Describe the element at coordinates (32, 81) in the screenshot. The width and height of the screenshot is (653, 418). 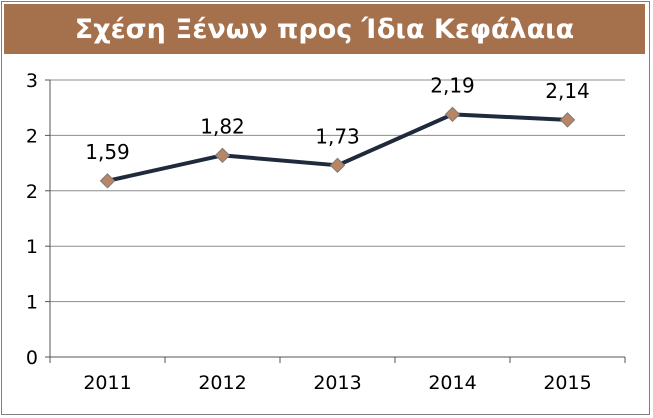
I see `y-tick-label: 3` at that location.